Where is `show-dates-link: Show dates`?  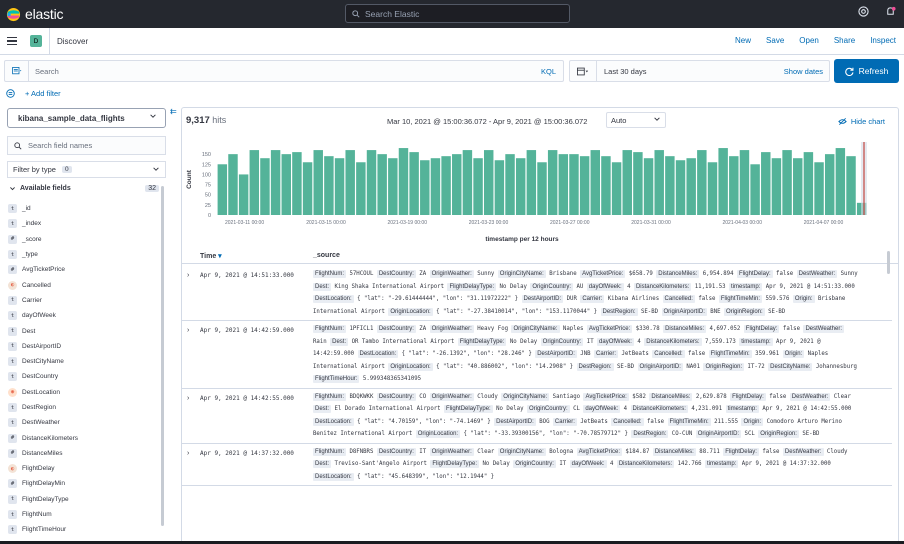 show-dates-link: Show dates is located at coordinates (803, 71).